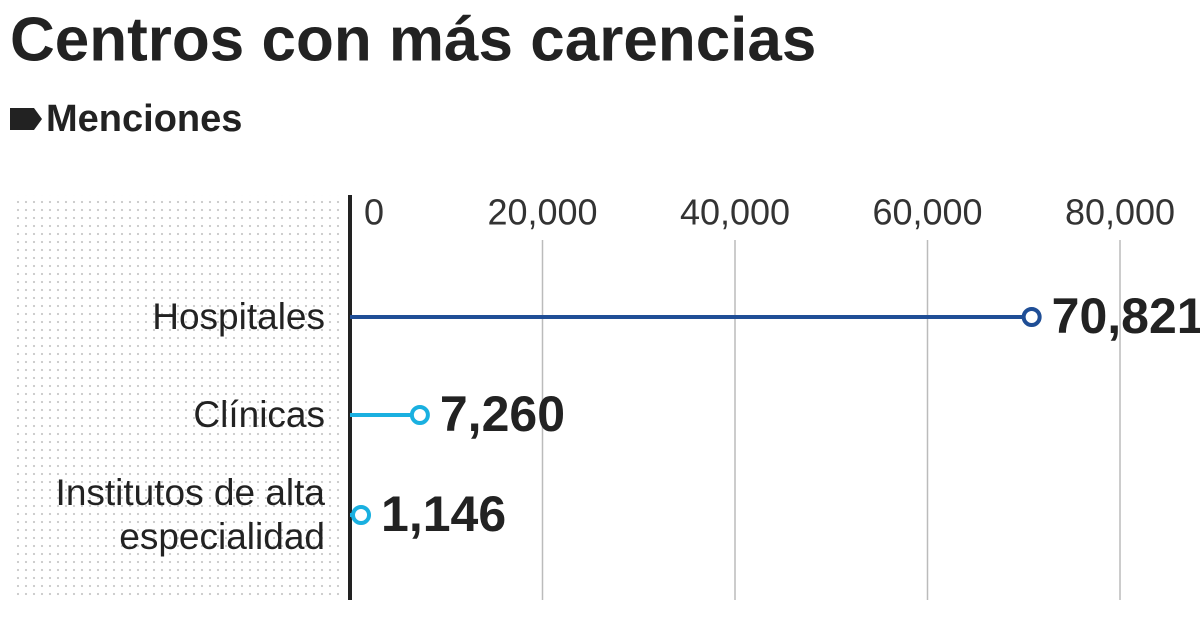 This screenshot has width=1200, height=624. What do you see at coordinates (502, 414) in the screenshot?
I see `value-label: 7,260` at bounding box center [502, 414].